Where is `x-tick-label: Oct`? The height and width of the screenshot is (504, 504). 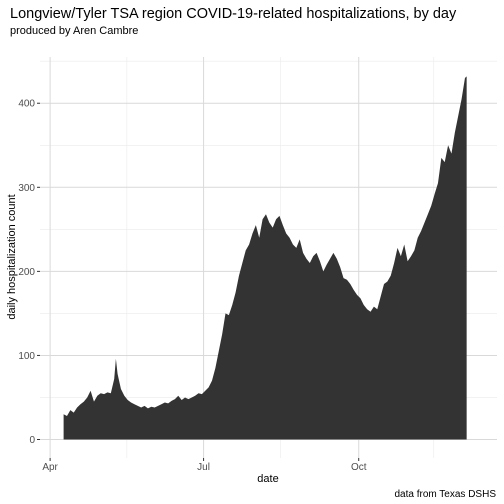 x-tick-label: Oct is located at coordinates (359, 467).